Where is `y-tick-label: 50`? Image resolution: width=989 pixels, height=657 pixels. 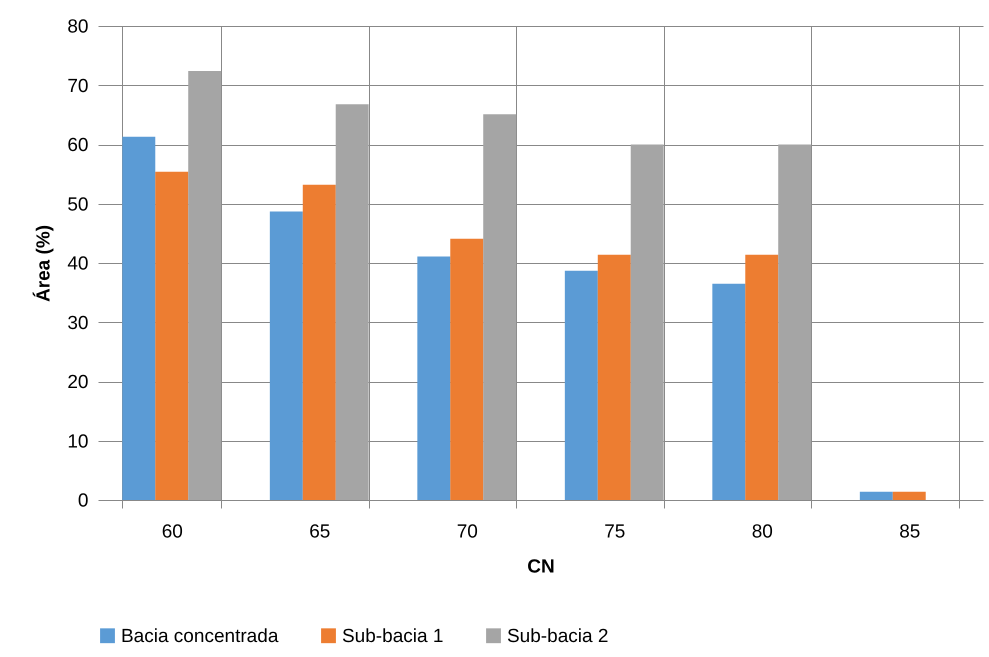 y-tick-label: 50 is located at coordinates (77, 205).